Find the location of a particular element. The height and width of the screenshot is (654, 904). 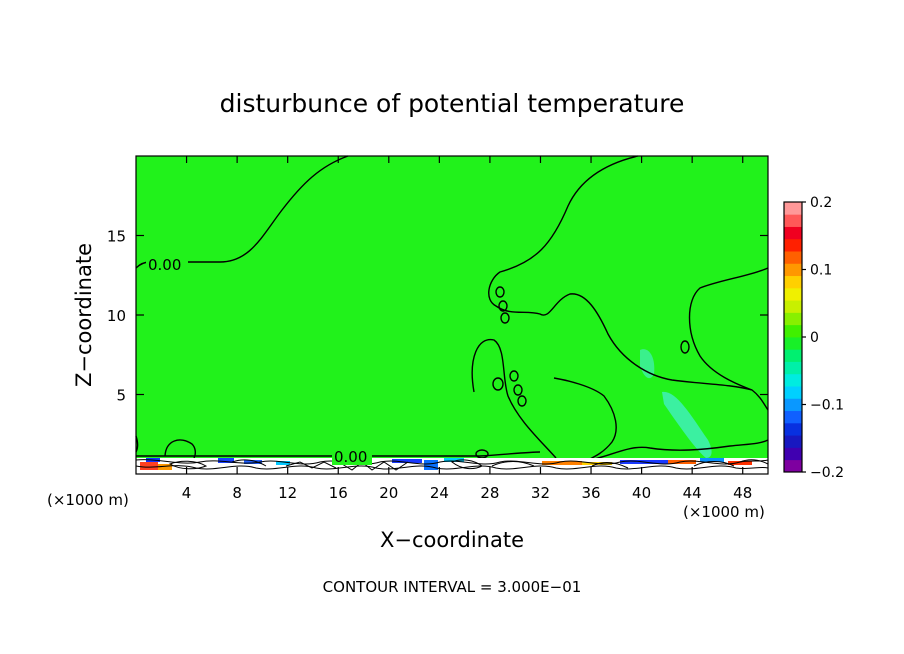

x-tick-label: 16 is located at coordinates (338, 493).